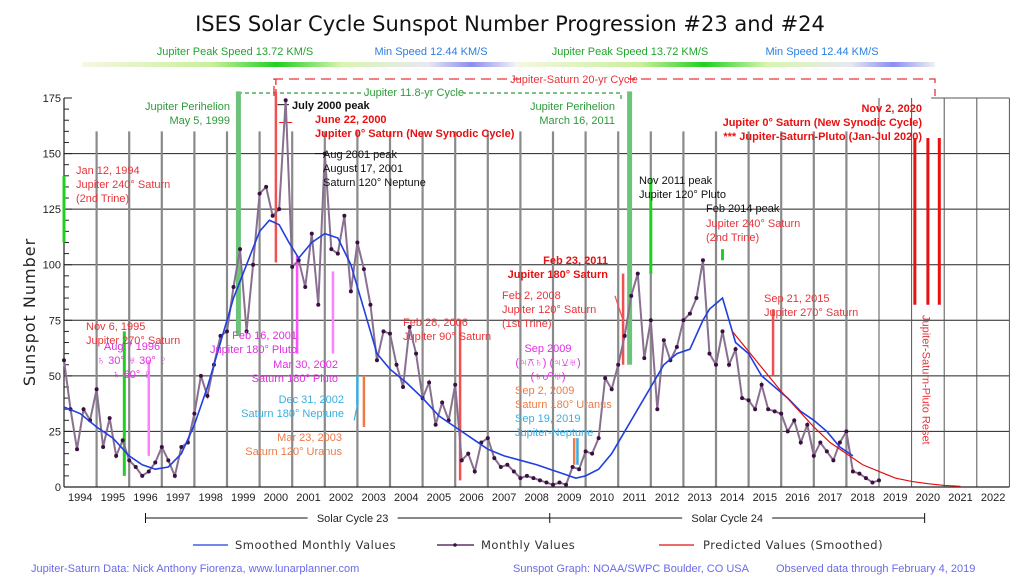 The width and height of the screenshot is (1020, 586). What do you see at coordinates (80, 498) in the screenshot?
I see `x-tick-label: 1994` at bounding box center [80, 498].